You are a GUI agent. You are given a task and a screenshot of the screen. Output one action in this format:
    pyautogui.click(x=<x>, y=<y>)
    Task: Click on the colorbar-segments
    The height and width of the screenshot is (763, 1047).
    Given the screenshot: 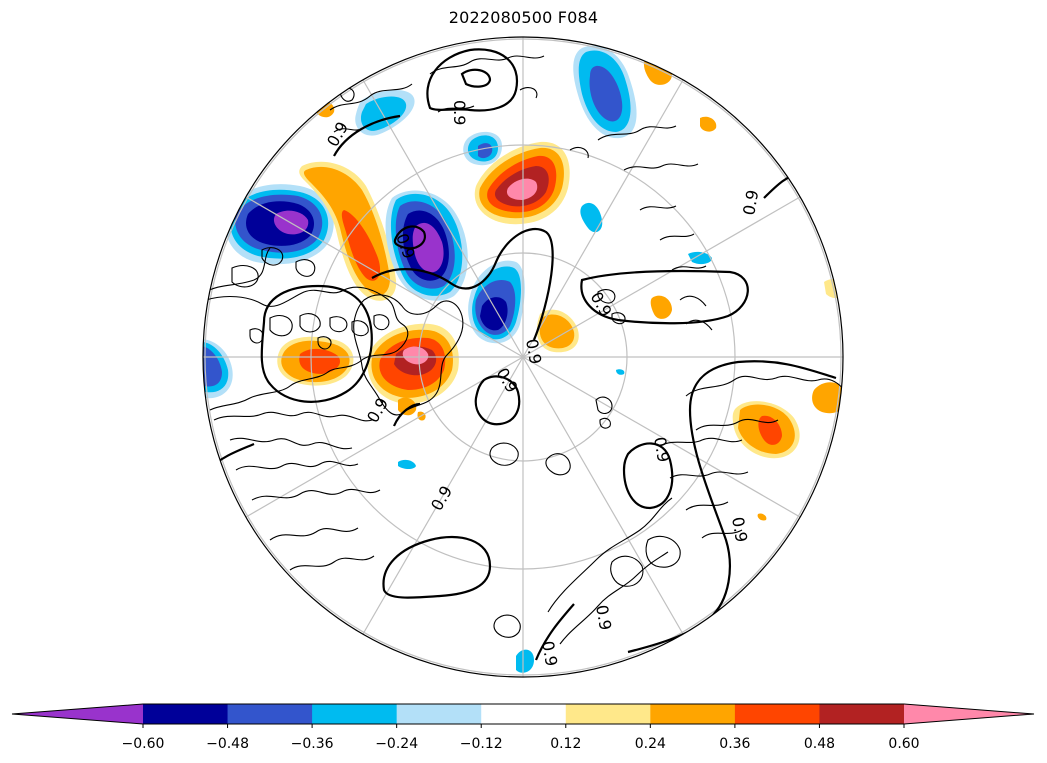 What is the action you would take?
    pyautogui.click(x=523, y=714)
    